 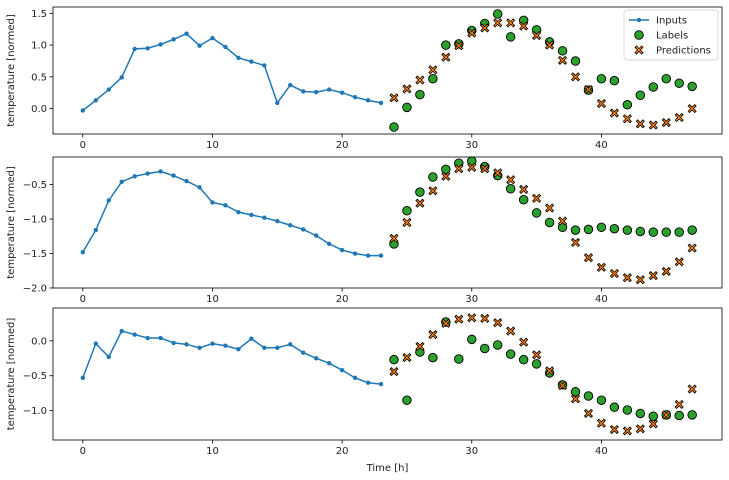 I want to click on legend-labels-marker, so click(x=639, y=35).